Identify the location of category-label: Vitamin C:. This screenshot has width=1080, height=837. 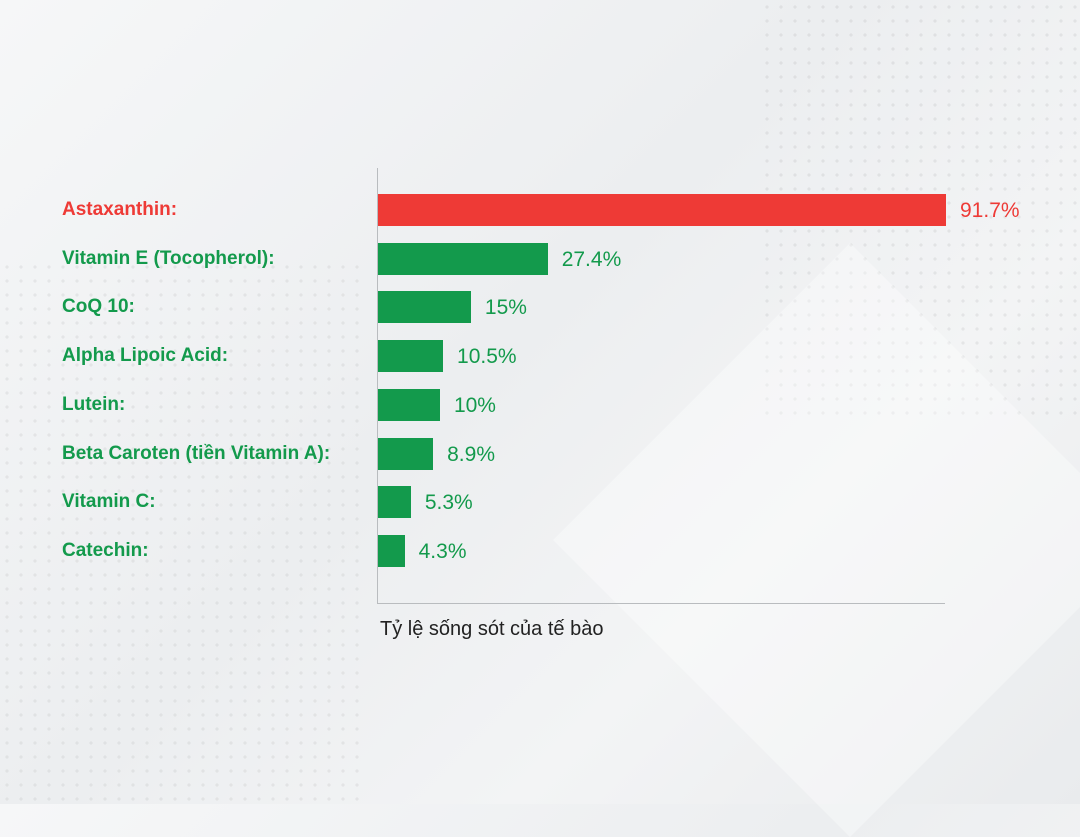
(109, 502).